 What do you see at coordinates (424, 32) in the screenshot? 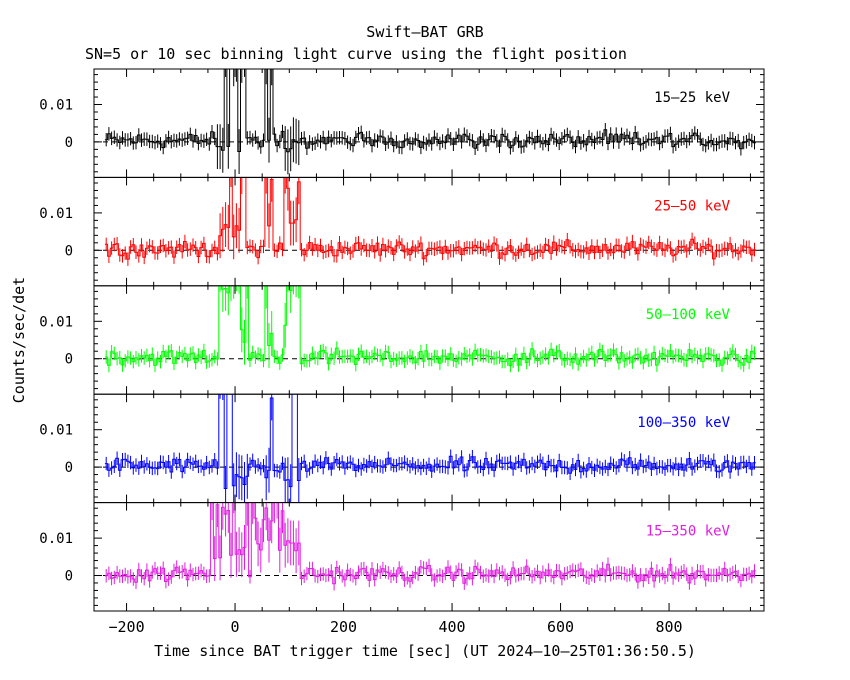
I see `chart-title: Swift–BAT GRB` at bounding box center [424, 32].